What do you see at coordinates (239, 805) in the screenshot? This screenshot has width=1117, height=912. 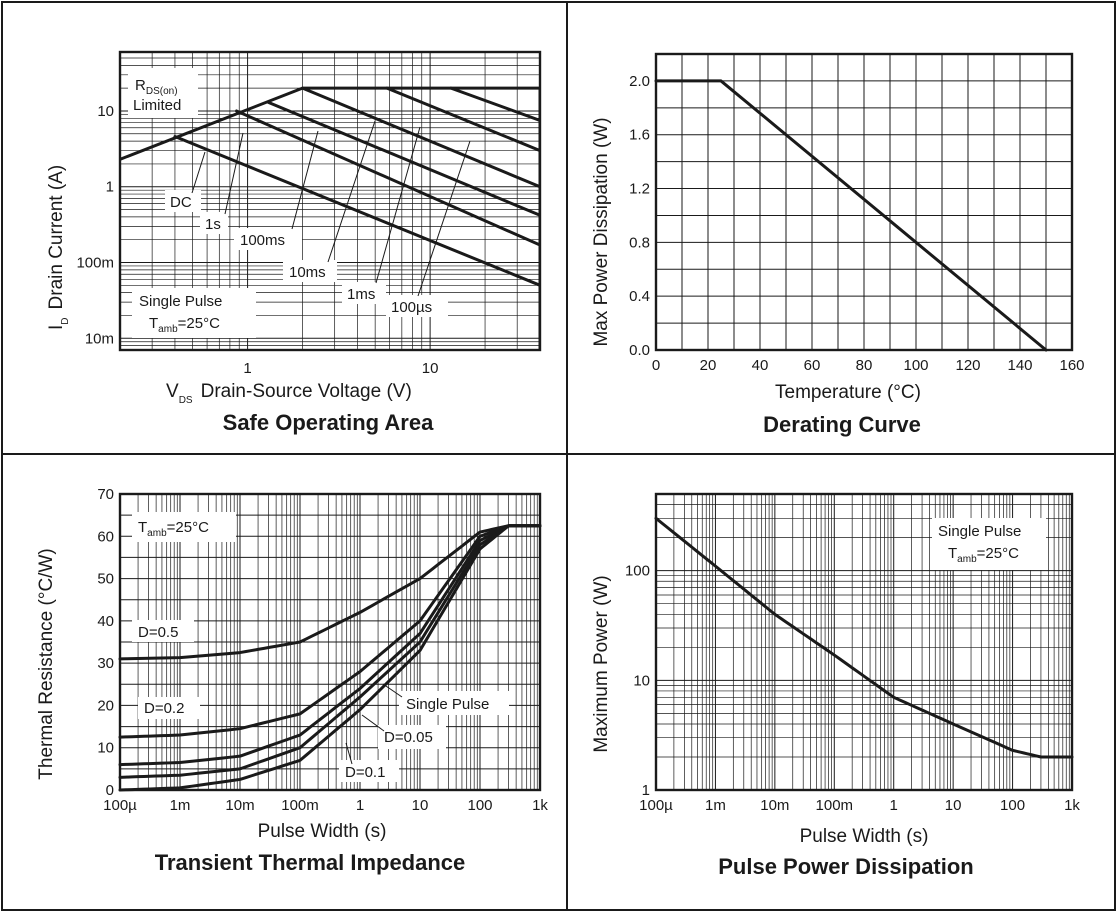 I see `transient-x-tick-label: 10m` at bounding box center [239, 805].